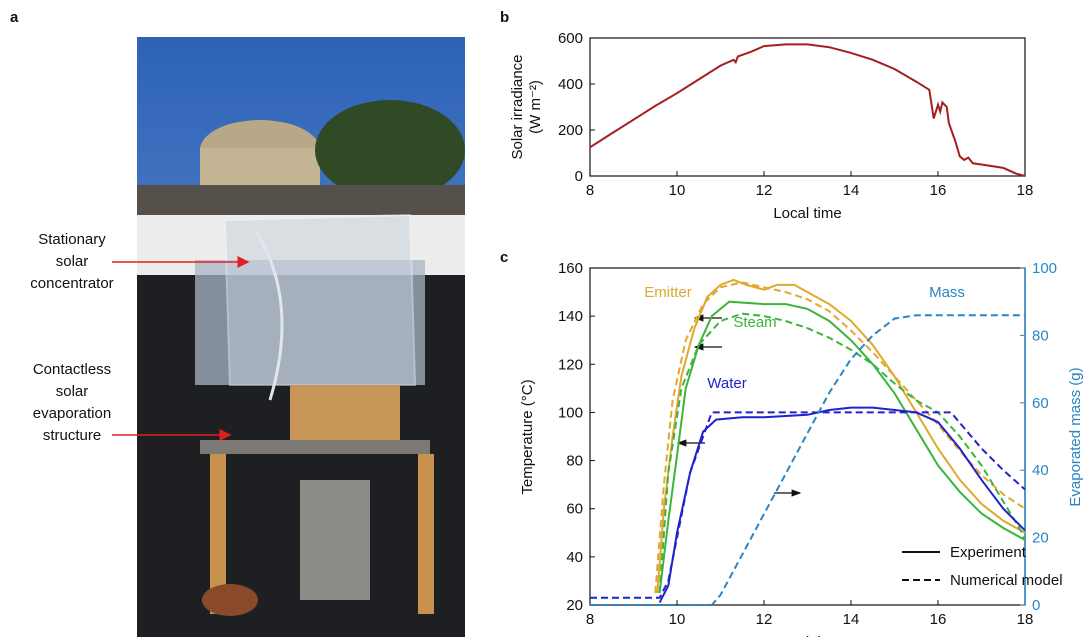 This screenshot has width=1088, height=642. What do you see at coordinates (726, 383) in the screenshot?
I see `series-label: Water` at bounding box center [726, 383].